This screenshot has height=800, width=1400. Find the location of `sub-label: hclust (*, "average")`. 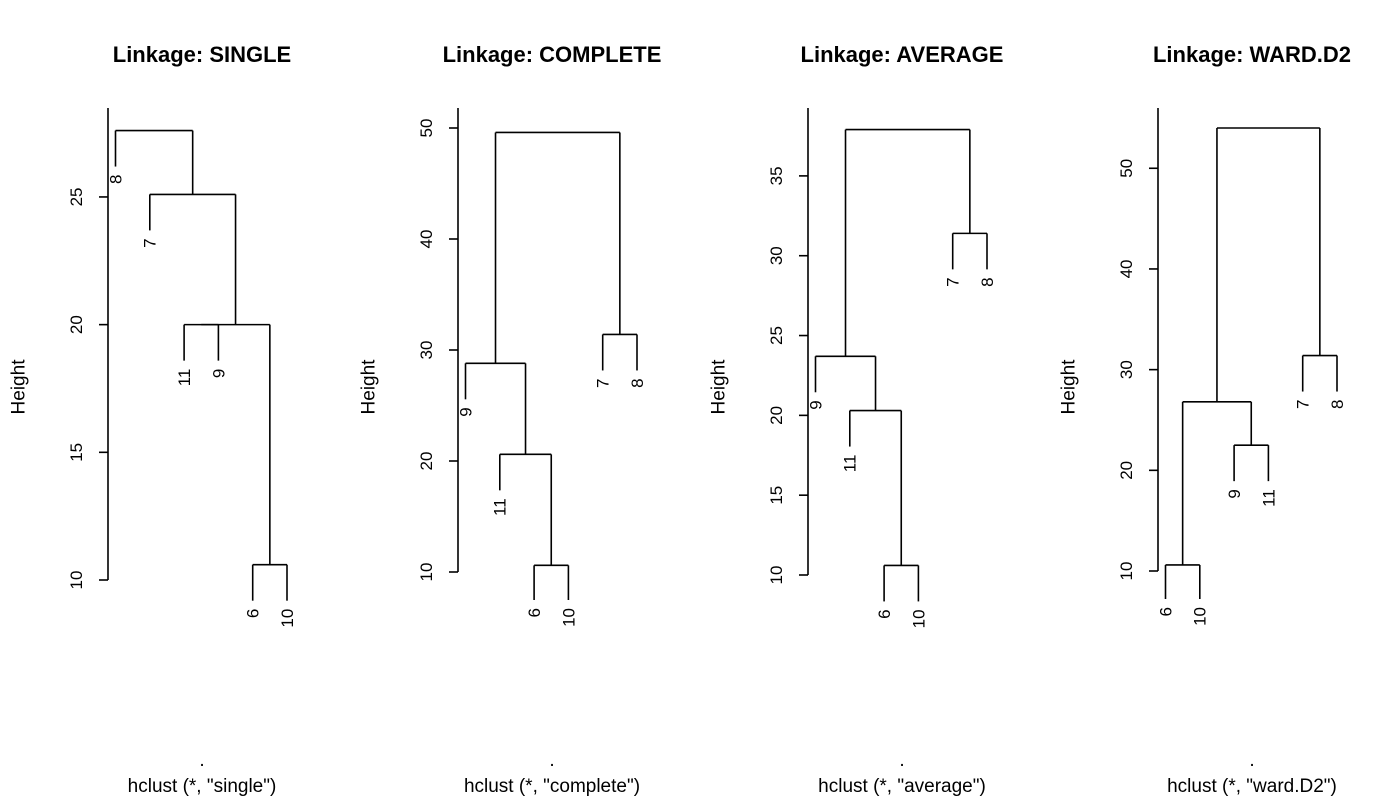

sub-label: hclust (*, "average") is located at coordinates (902, 786).